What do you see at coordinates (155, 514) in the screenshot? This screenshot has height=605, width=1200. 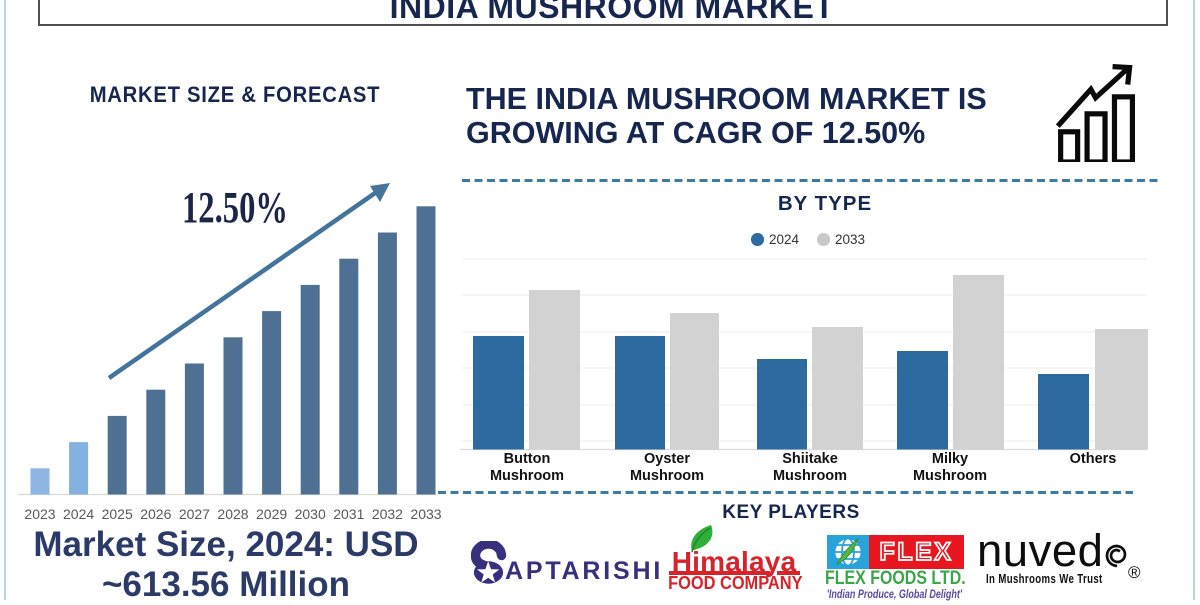 I see `svg-text: 2026` at bounding box center [155, 514].